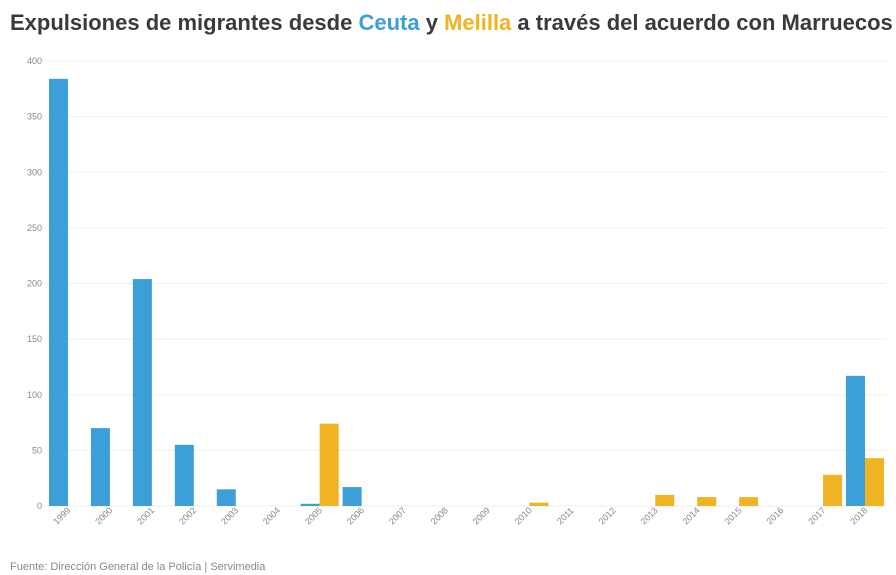 The width and height of the screenshot is (896, 575). Describe the element at coordinates (707, 501) in the screenshot. I see `bar-melilla-2014` at that location.